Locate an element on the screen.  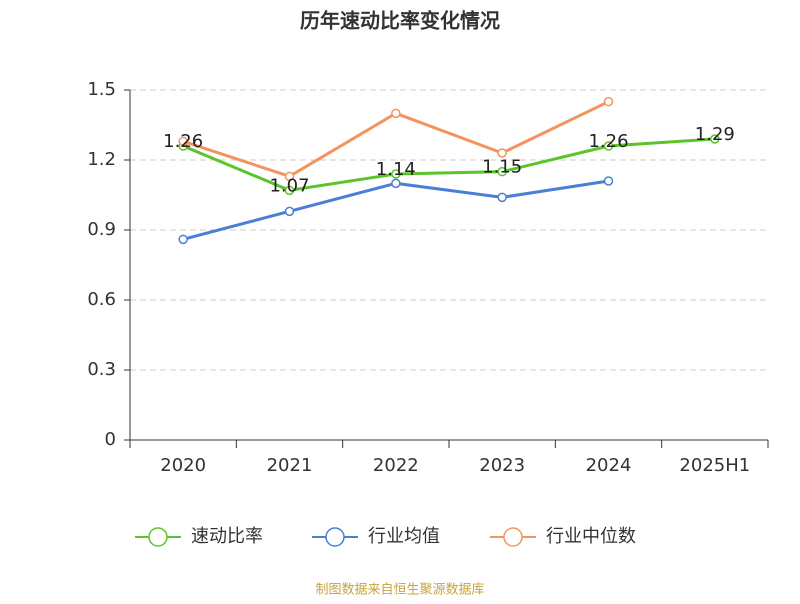
y-tick-label: 0 is located at coordinates (110, 439).